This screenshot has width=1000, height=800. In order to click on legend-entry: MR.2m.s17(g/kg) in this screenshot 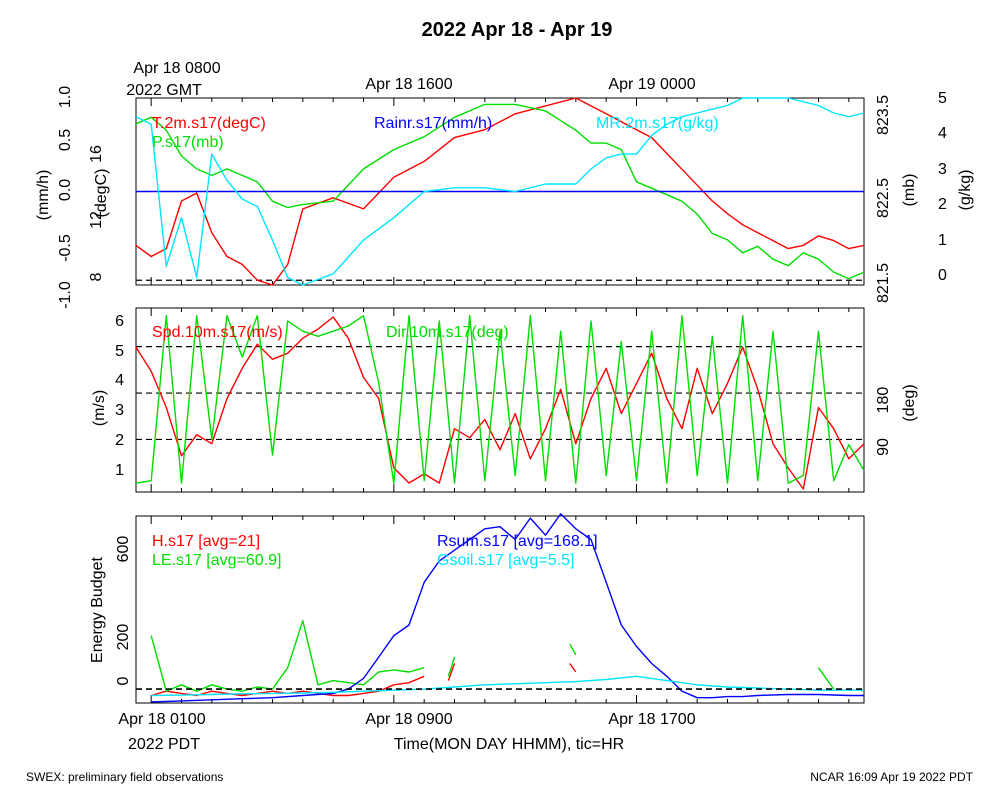, I will do `click(657, 123)`.